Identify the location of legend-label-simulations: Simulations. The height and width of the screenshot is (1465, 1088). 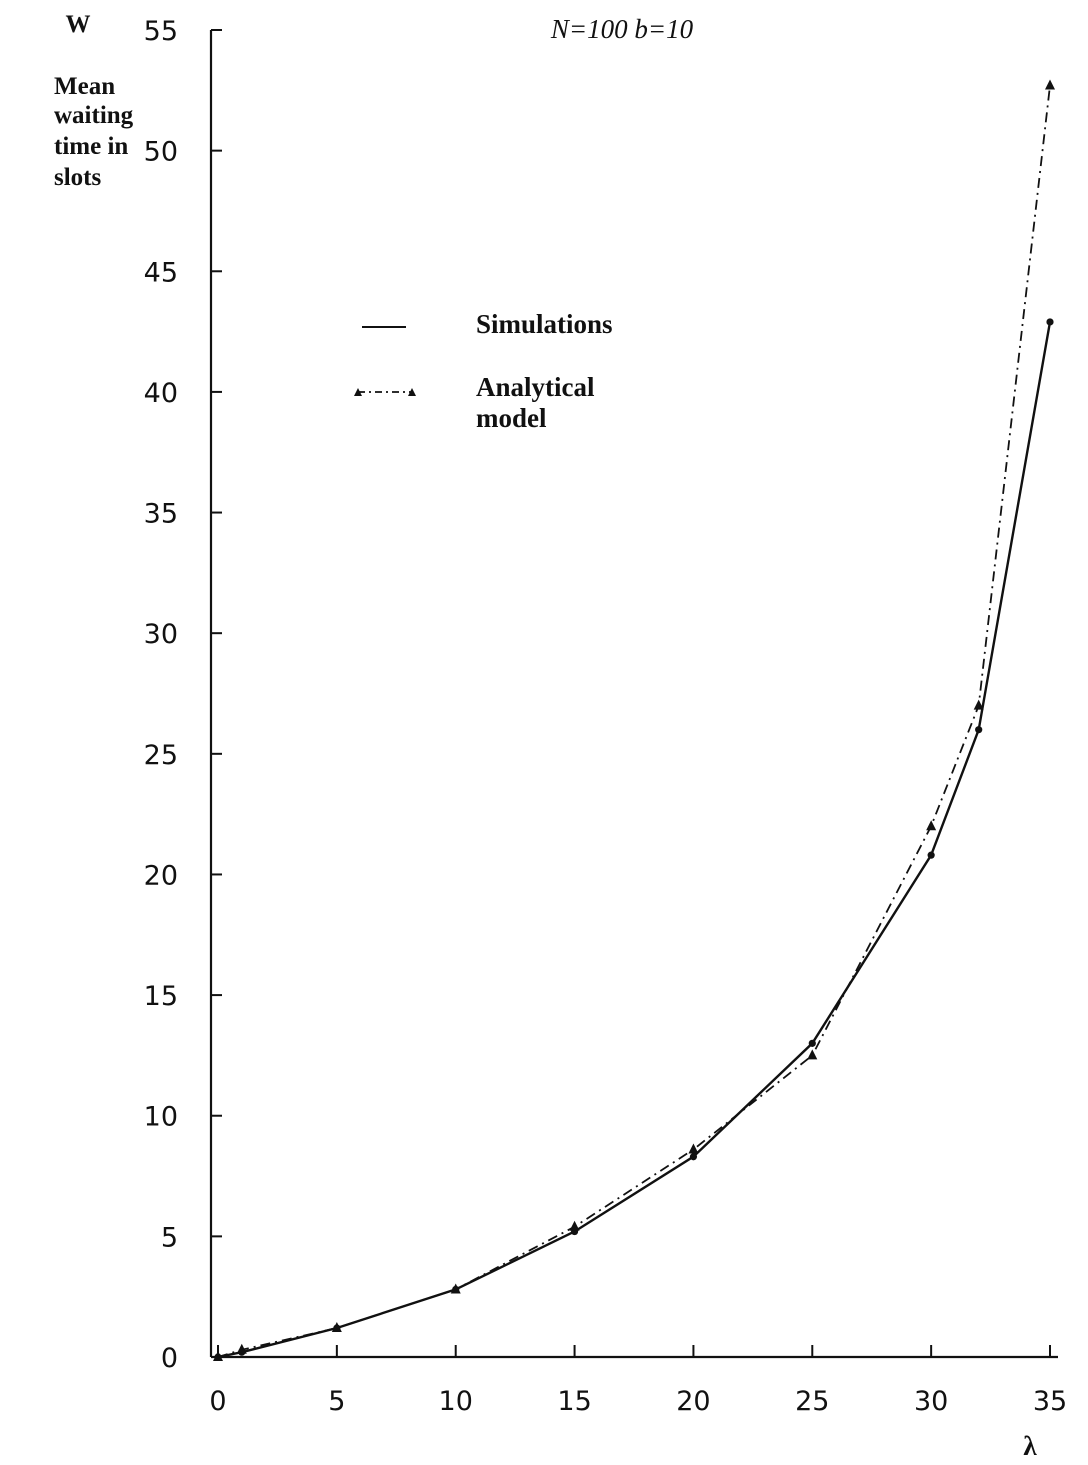
(544, 324).